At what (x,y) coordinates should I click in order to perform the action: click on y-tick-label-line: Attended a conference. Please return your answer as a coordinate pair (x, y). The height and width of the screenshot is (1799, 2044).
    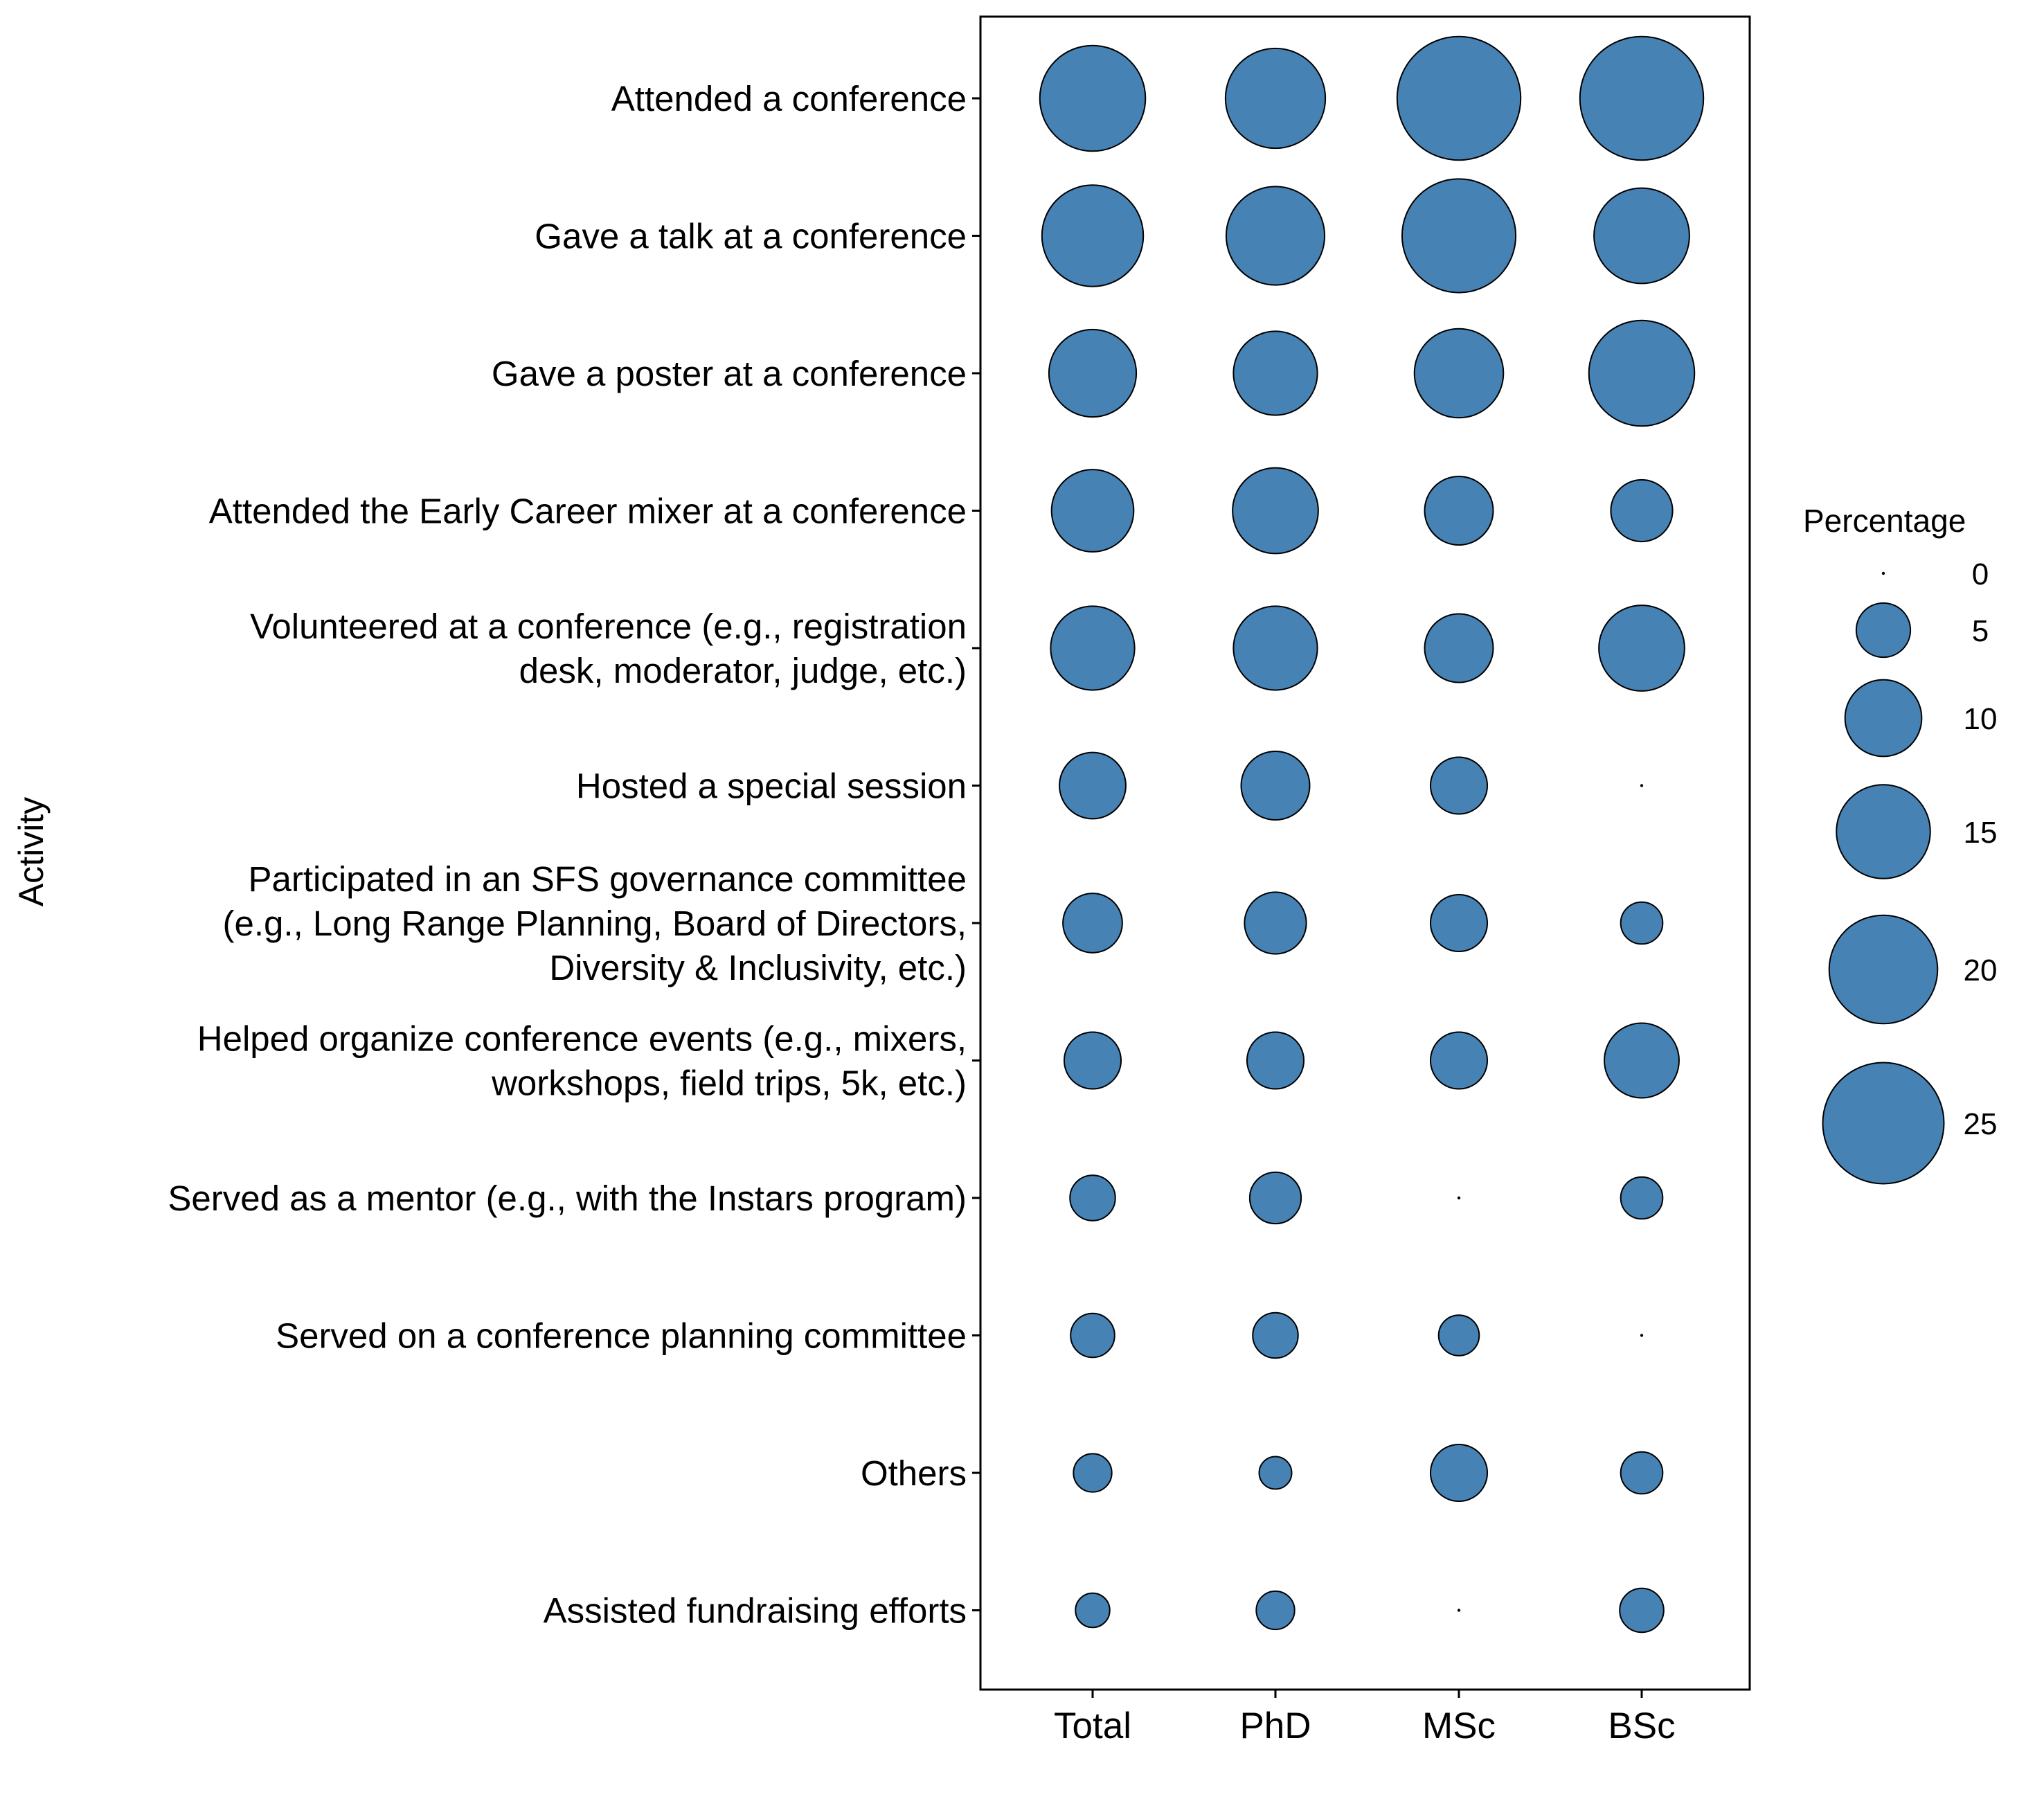
    Looking at the image, I should click on (789, 99).